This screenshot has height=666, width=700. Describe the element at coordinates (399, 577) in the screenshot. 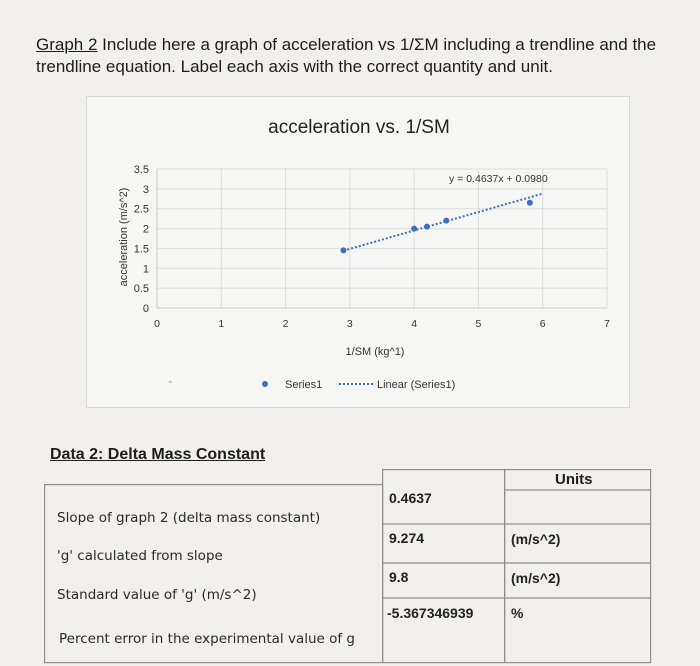

I see `row-value-g-standard: 9.8` at that location.